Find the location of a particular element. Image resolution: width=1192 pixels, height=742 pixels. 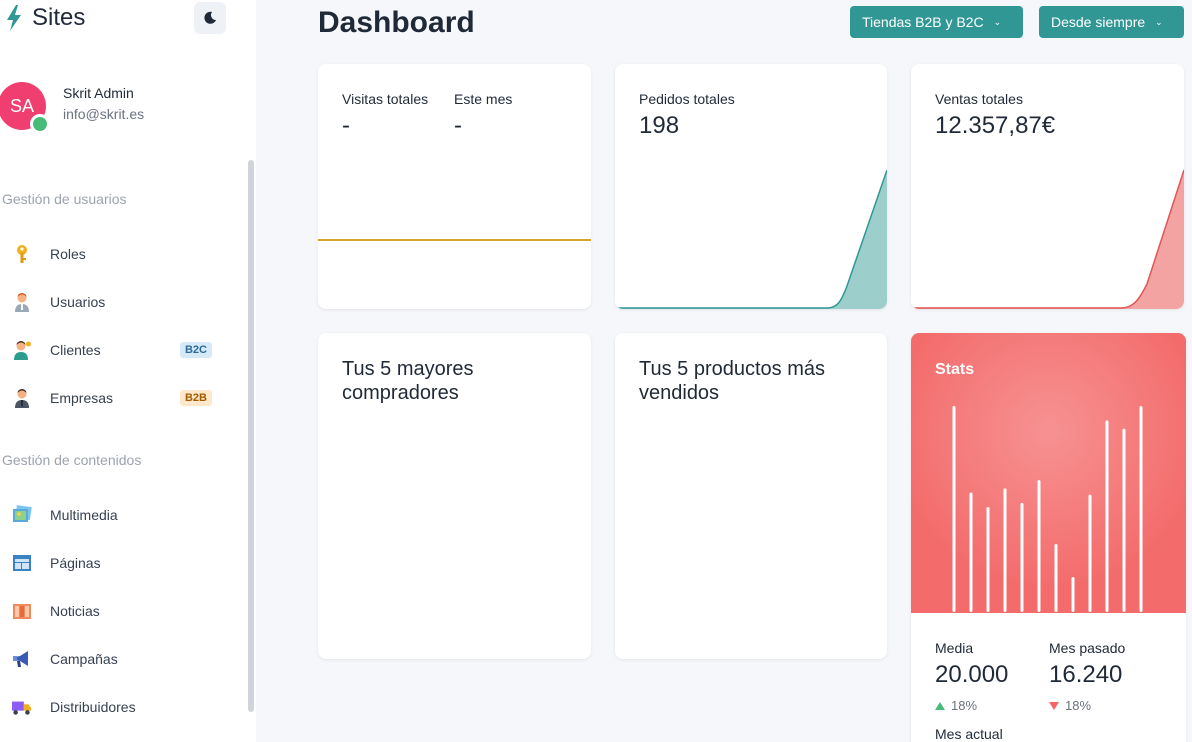

store-filter-dropdown: Tiendas B2B y B2C ⌄ is located at coordinates (936, 22).